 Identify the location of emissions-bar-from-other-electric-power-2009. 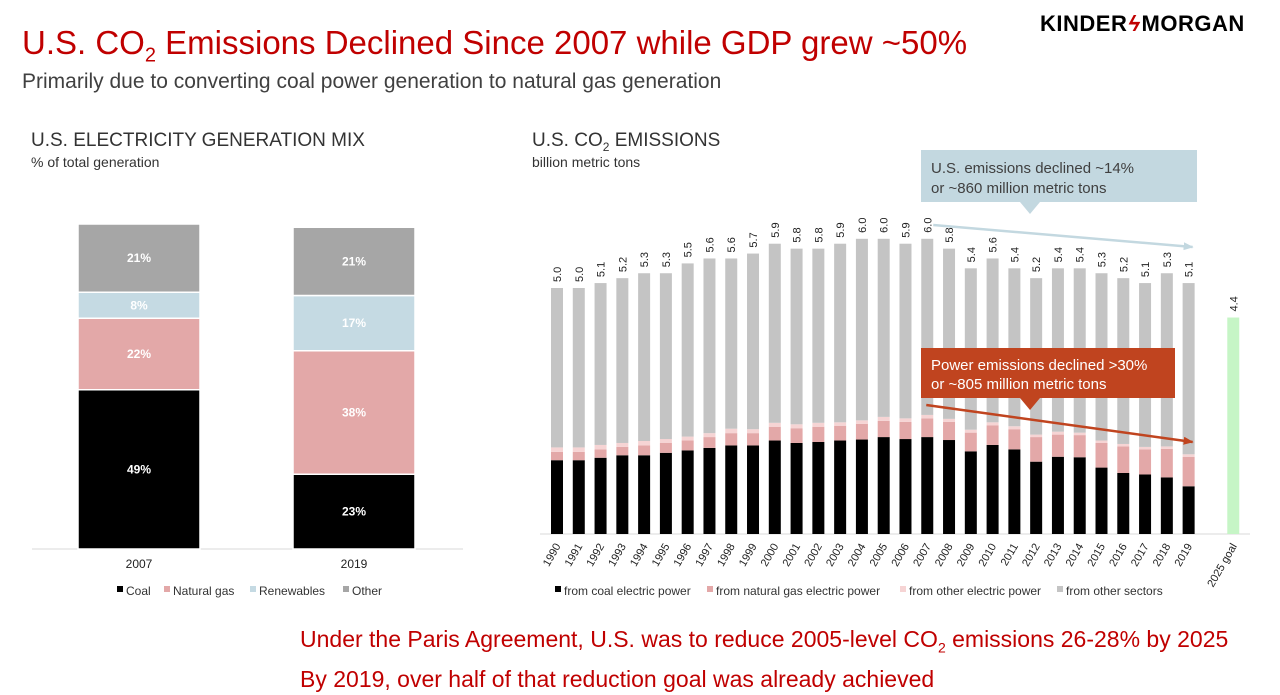
(970, 431).